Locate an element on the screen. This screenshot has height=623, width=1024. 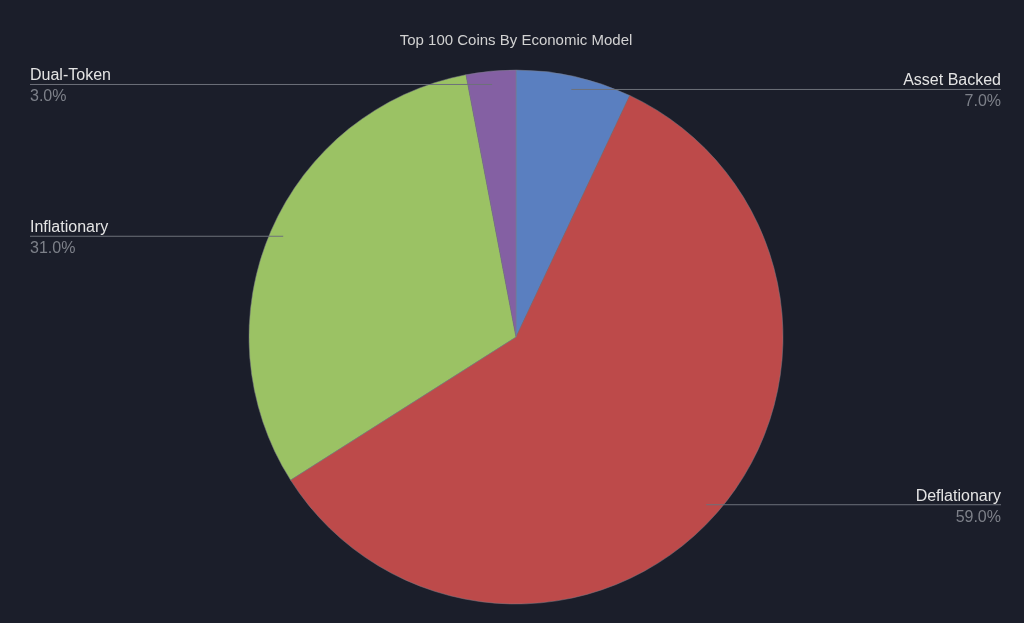
data-label: 3.0% is located at coordinates (48, 96).